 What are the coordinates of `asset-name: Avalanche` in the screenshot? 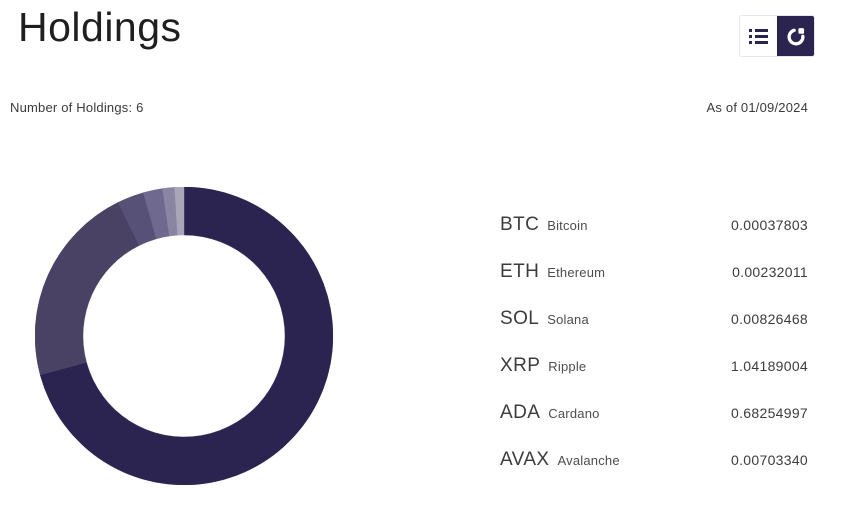 It's located at (588, 460).